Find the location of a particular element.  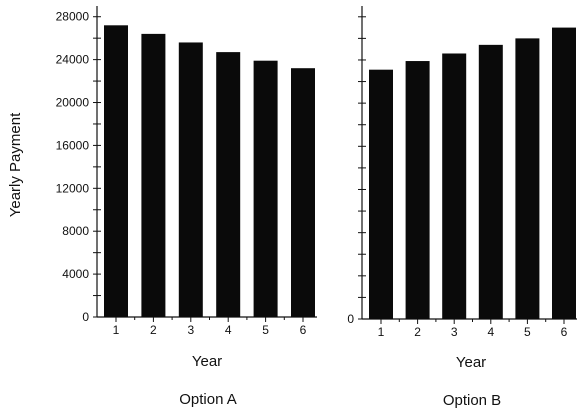

y-tick-label: 8000 is located at coordinates (75, 231).